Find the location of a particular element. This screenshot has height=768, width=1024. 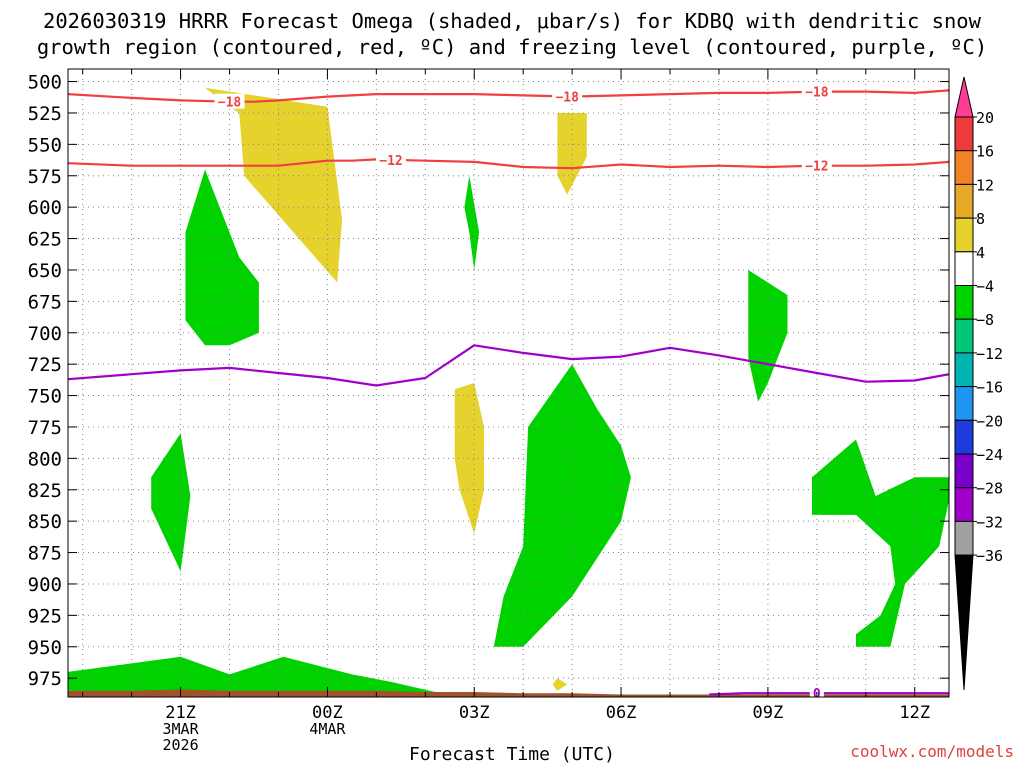

freezing-level-contour is located at coordinates (508, 365).